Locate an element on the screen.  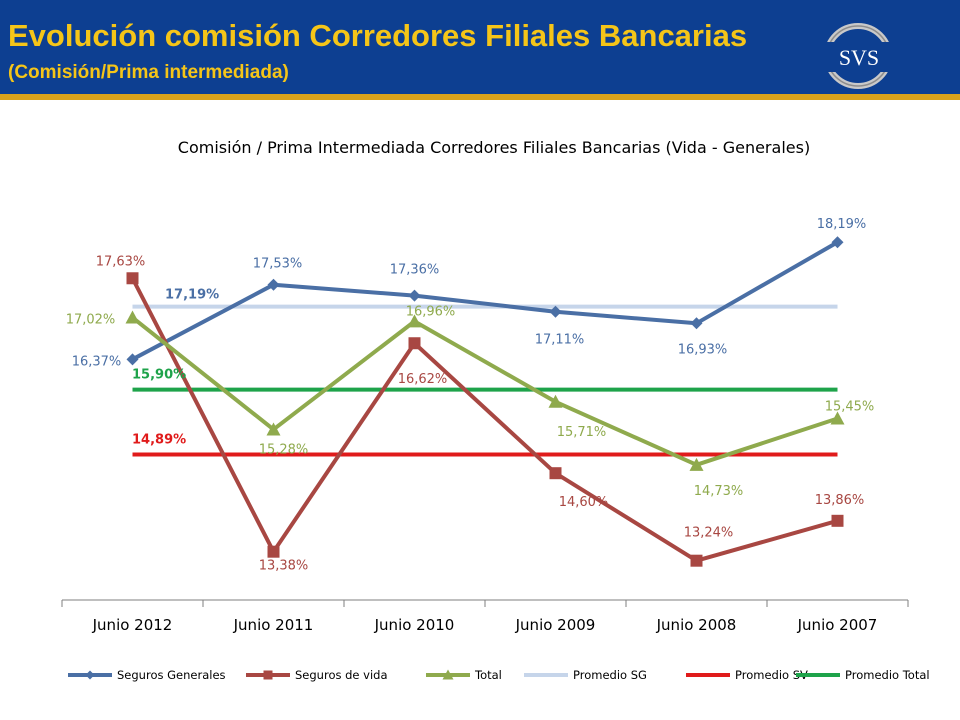
legend-label-total: Total is located at coordinates (488, 675).